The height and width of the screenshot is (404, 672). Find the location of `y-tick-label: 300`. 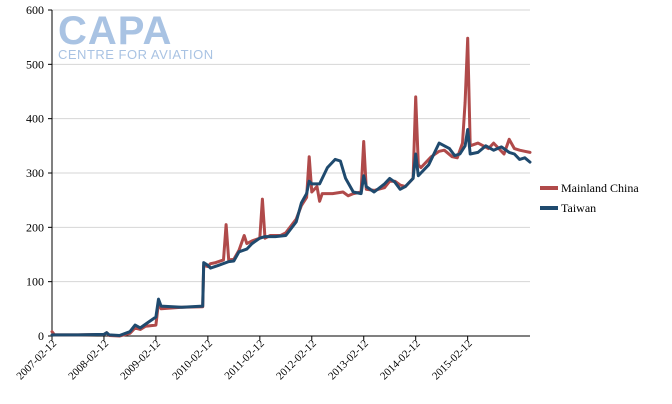

y-tick-label: 300 is located at coordinates (35, 173).